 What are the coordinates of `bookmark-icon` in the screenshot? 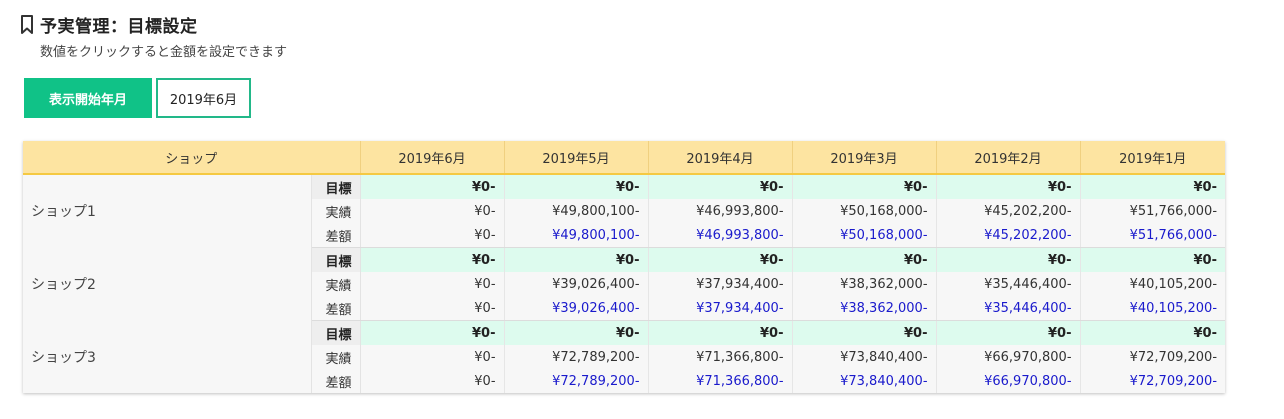 It's located at (27, 24).